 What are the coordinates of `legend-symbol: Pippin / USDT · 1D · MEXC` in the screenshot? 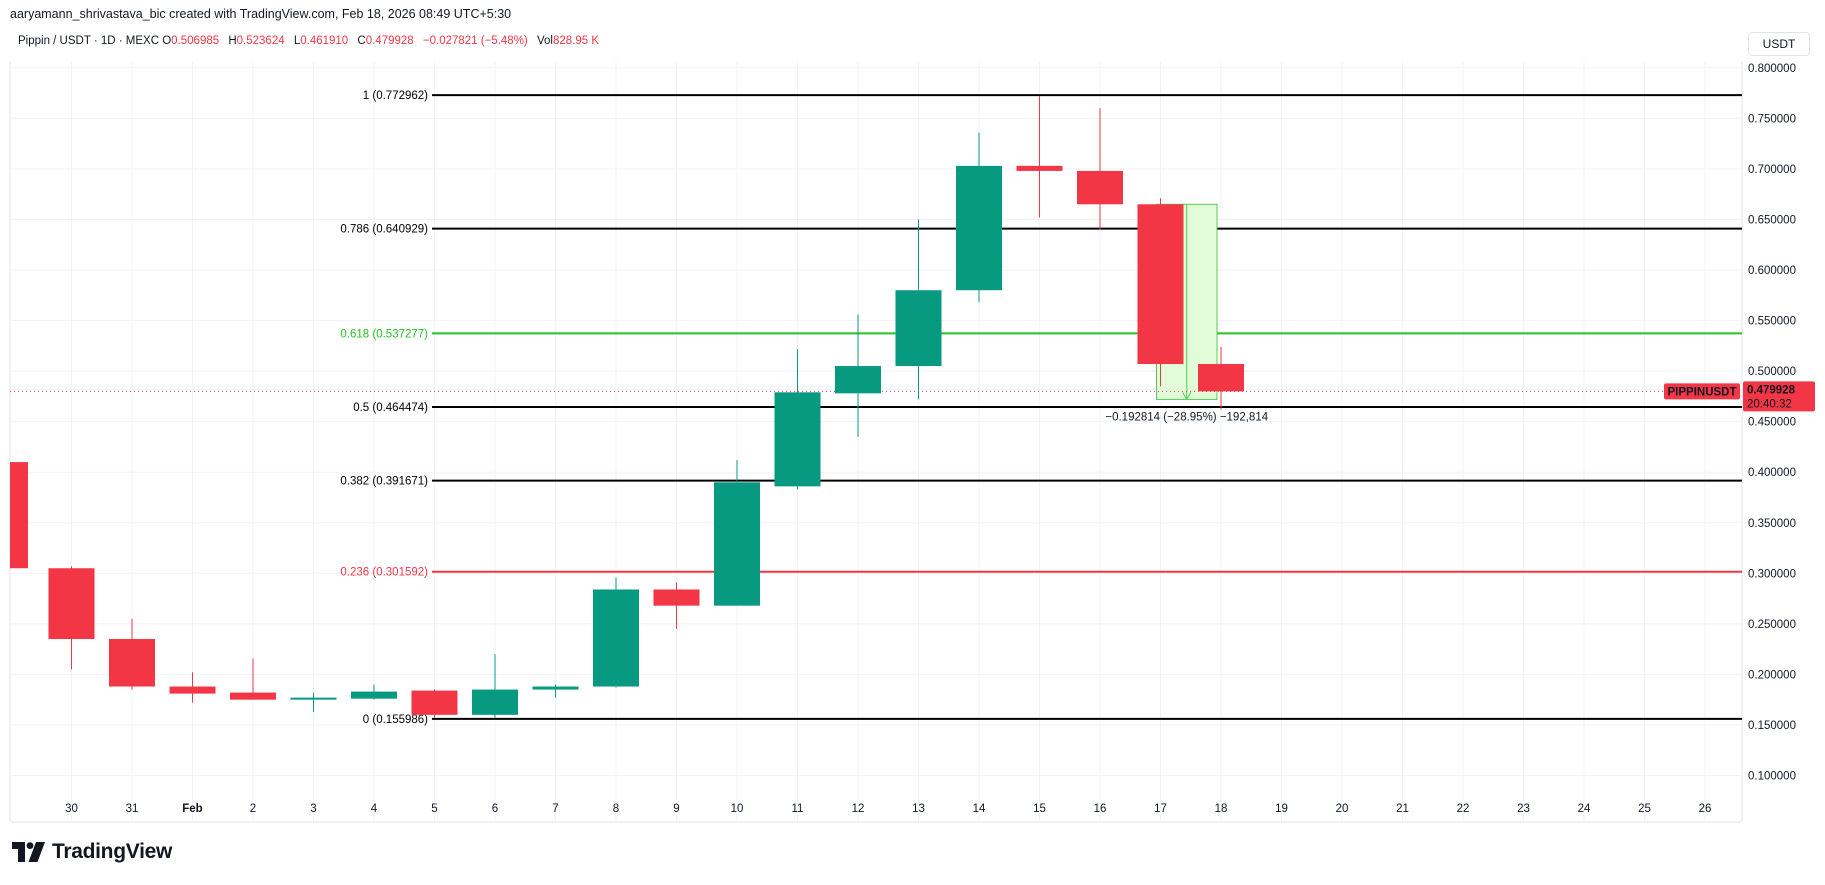 It's located at (89, 41).